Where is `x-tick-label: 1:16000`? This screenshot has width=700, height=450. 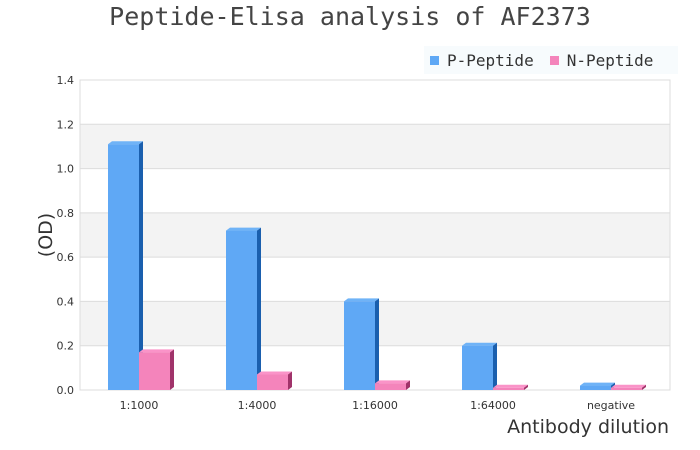
x-tick-label: 1:16000 is located at coordinates (375, 405).